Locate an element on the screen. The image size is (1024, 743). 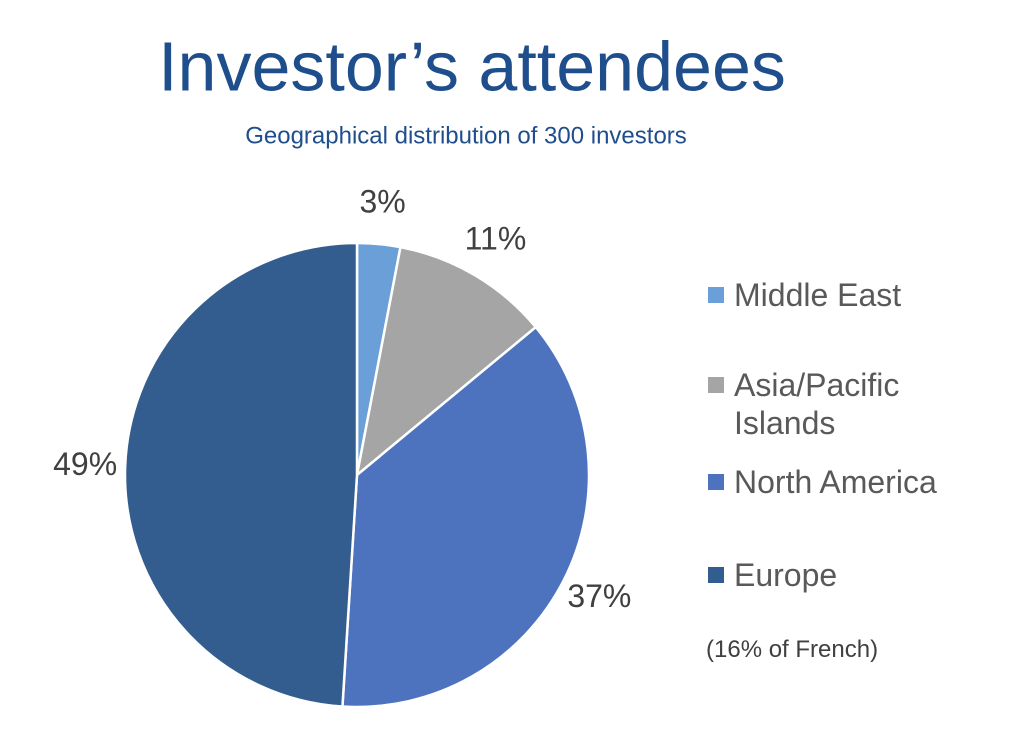
legend-label: North America is located at coordinates (835, 482).